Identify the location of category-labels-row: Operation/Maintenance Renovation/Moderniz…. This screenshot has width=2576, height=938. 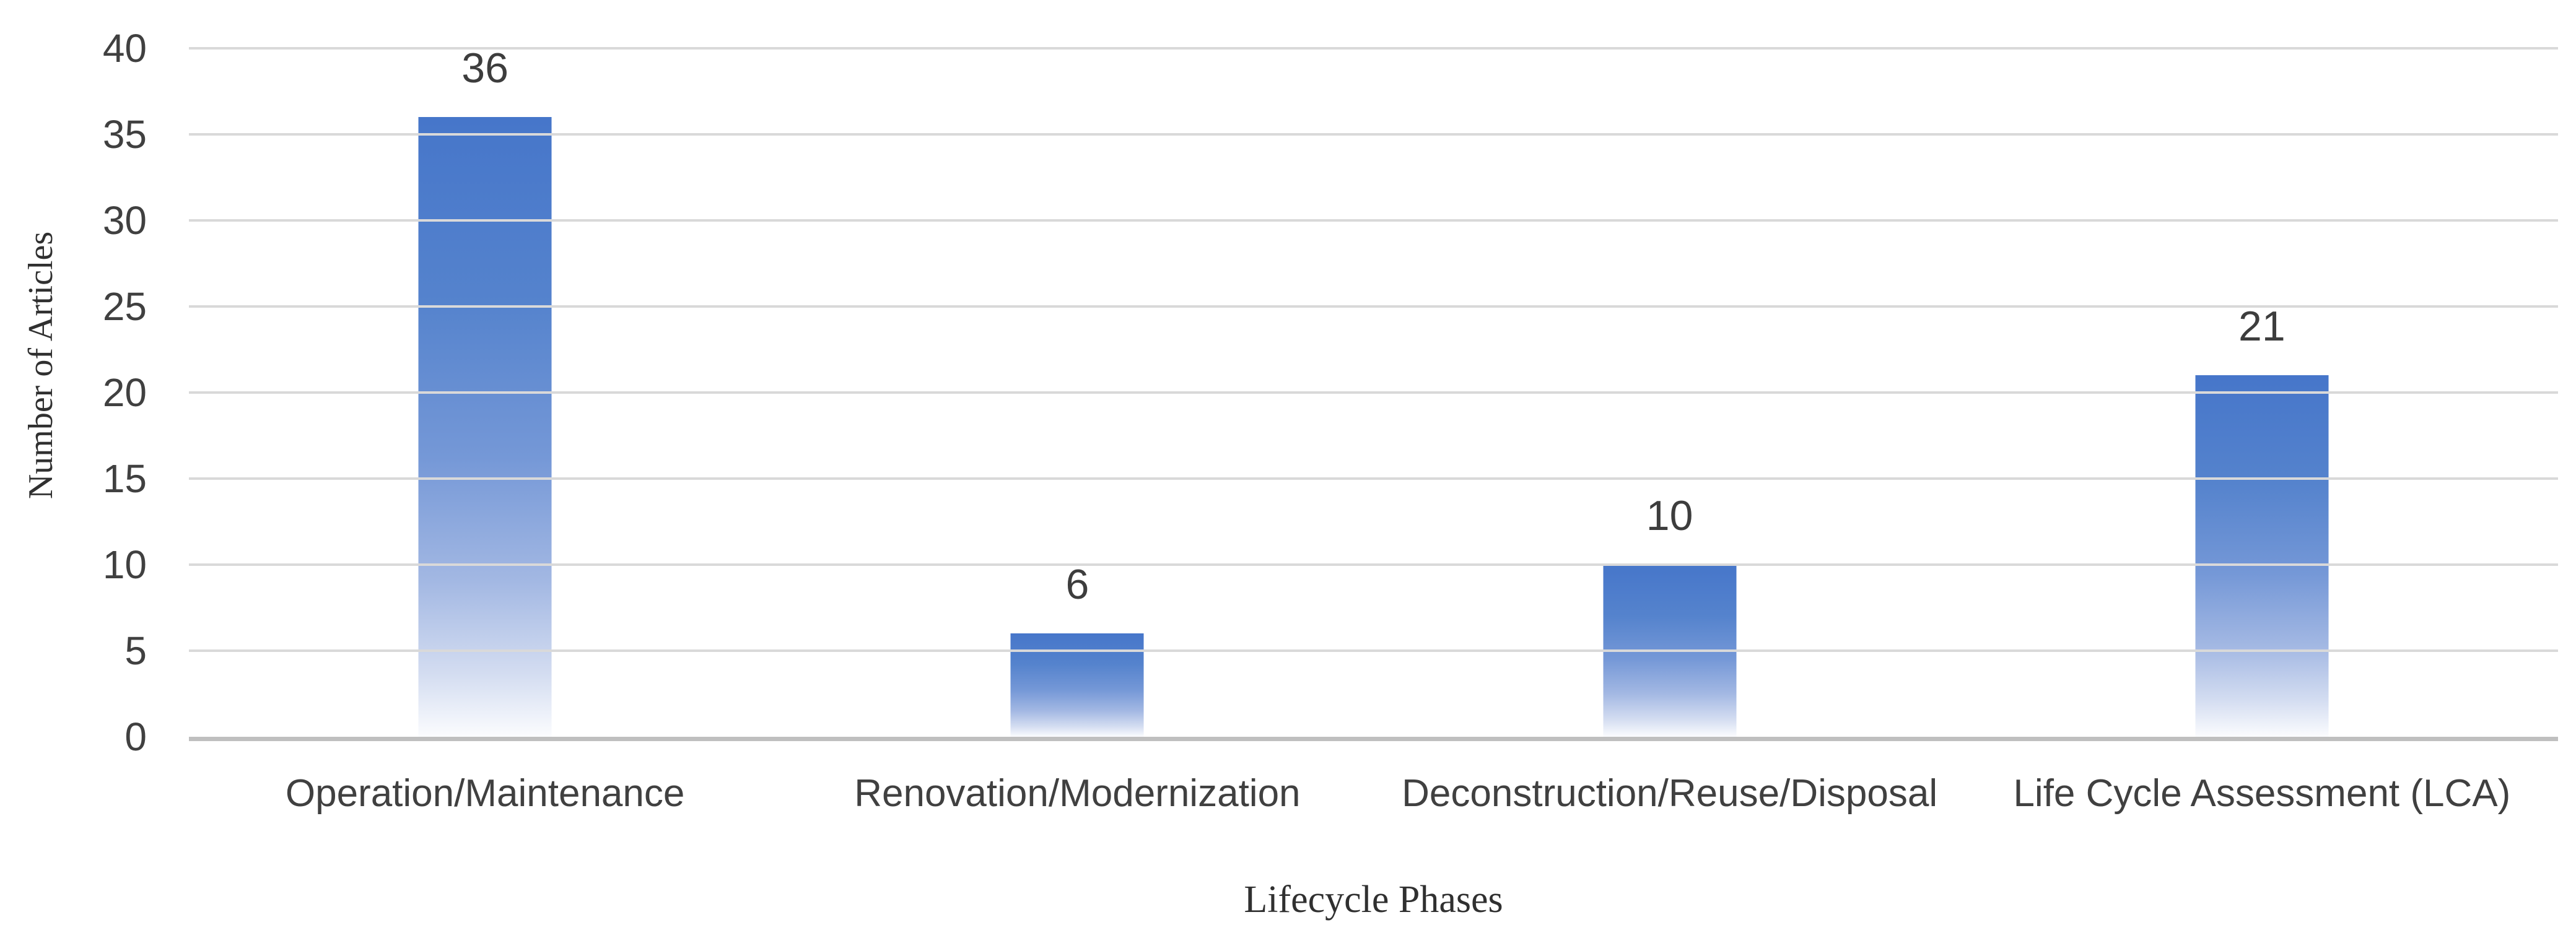
(1373, 794).